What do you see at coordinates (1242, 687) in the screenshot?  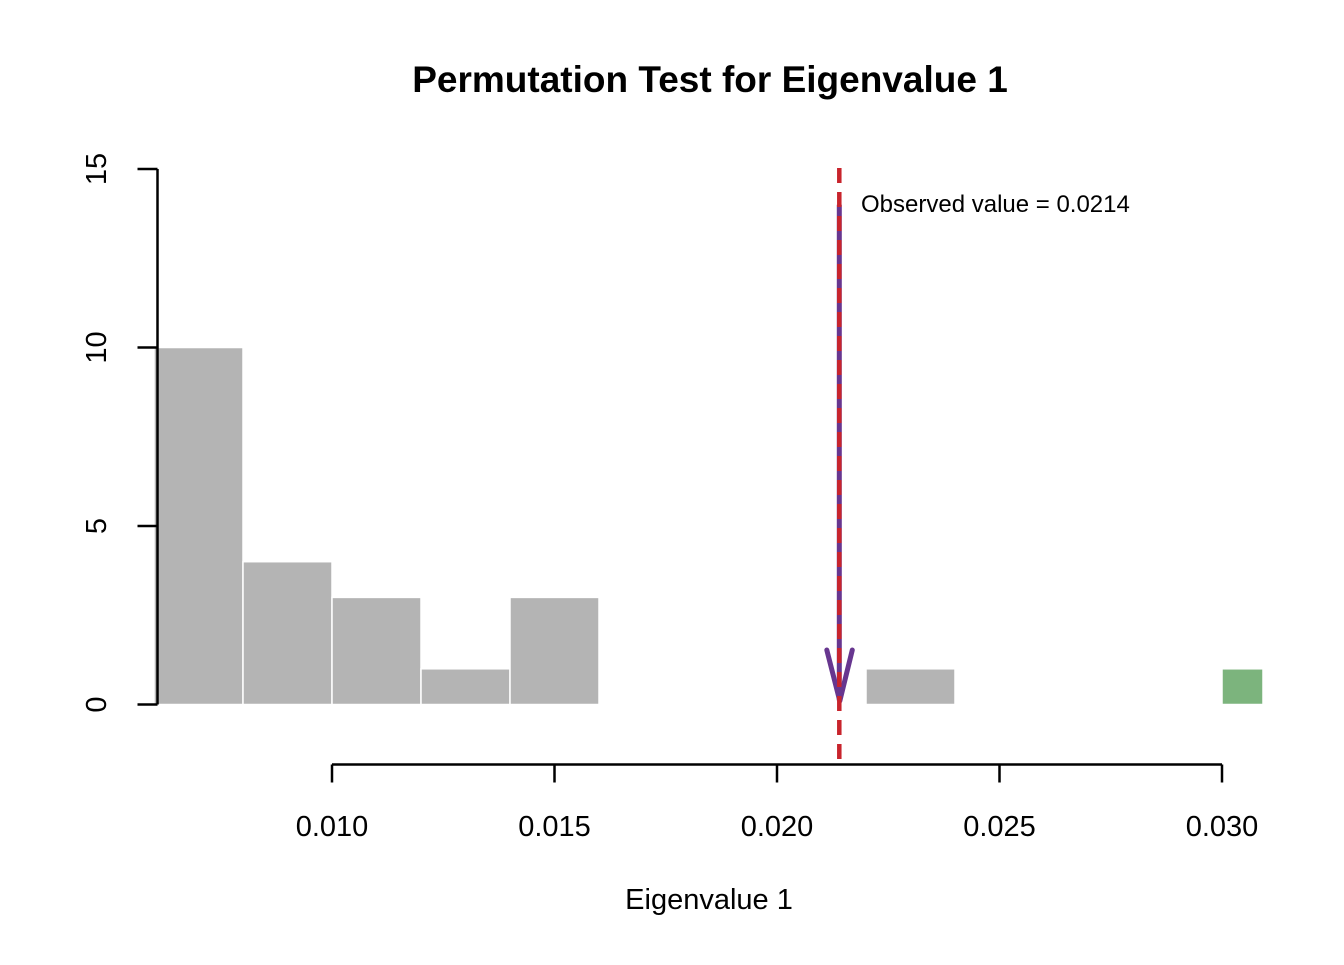 I see `histogram-bar-highlight` at bounding box center [1242, 687].